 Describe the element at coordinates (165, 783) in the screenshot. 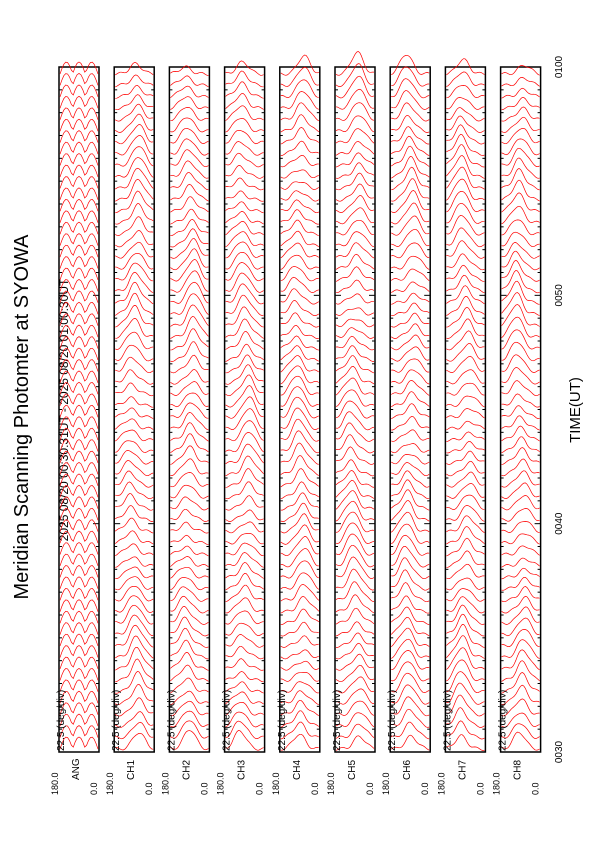

I see `y-tick-max: 180.0` at that location.